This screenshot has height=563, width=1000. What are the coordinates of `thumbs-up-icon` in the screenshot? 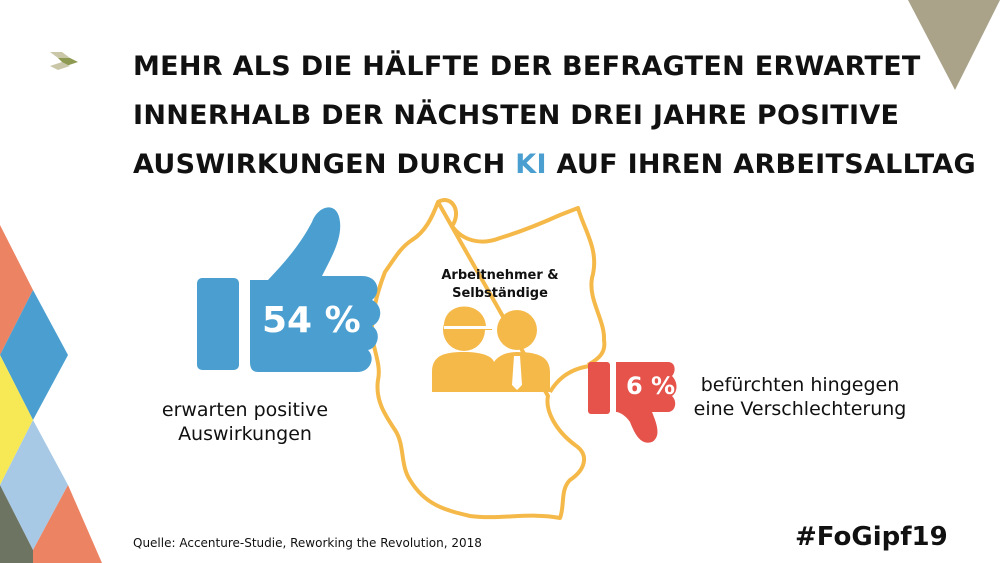 It's located at (289, 289).